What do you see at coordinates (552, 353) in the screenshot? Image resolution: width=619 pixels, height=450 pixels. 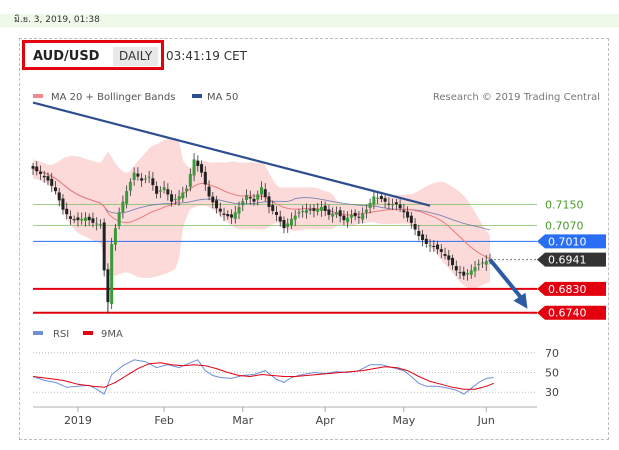 I see `rsi-level-label-0: 70` at bounding box center [552, 353].